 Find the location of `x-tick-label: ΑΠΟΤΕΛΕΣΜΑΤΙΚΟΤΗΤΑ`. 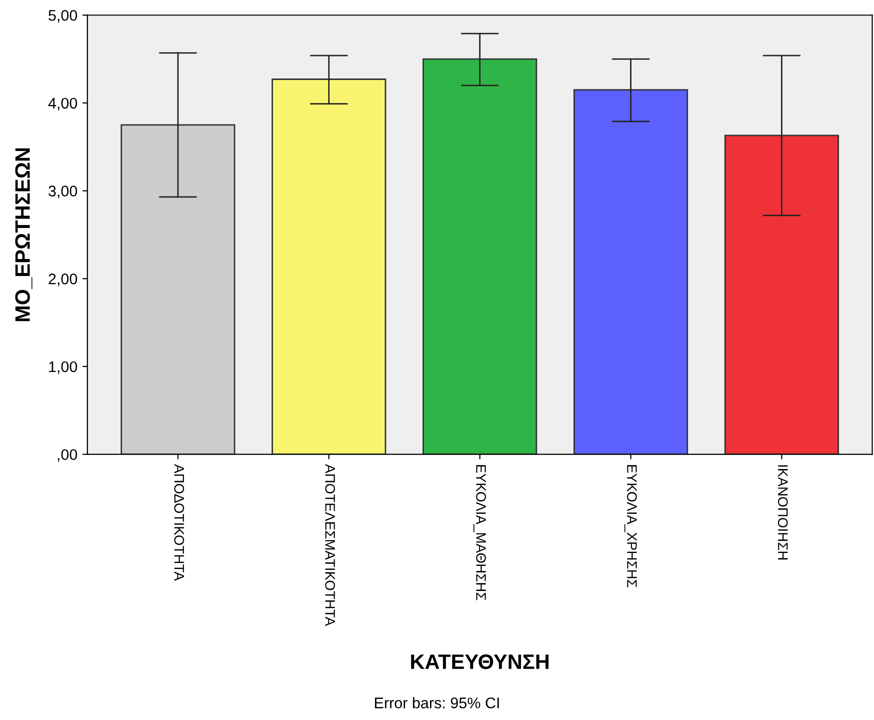

x-tick-label: ΑΠΟΤΕΛΕΣΜΑΤΙΚΟΤΗΤΑ is located at coordinates (330, 545).